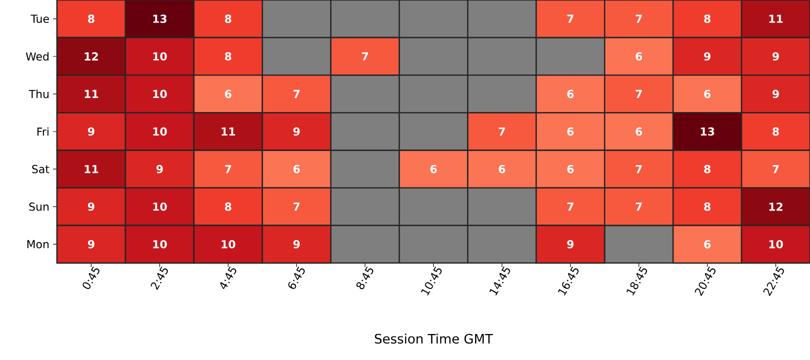  I want to click on y-tick-label: Sun, so click(39, 206).